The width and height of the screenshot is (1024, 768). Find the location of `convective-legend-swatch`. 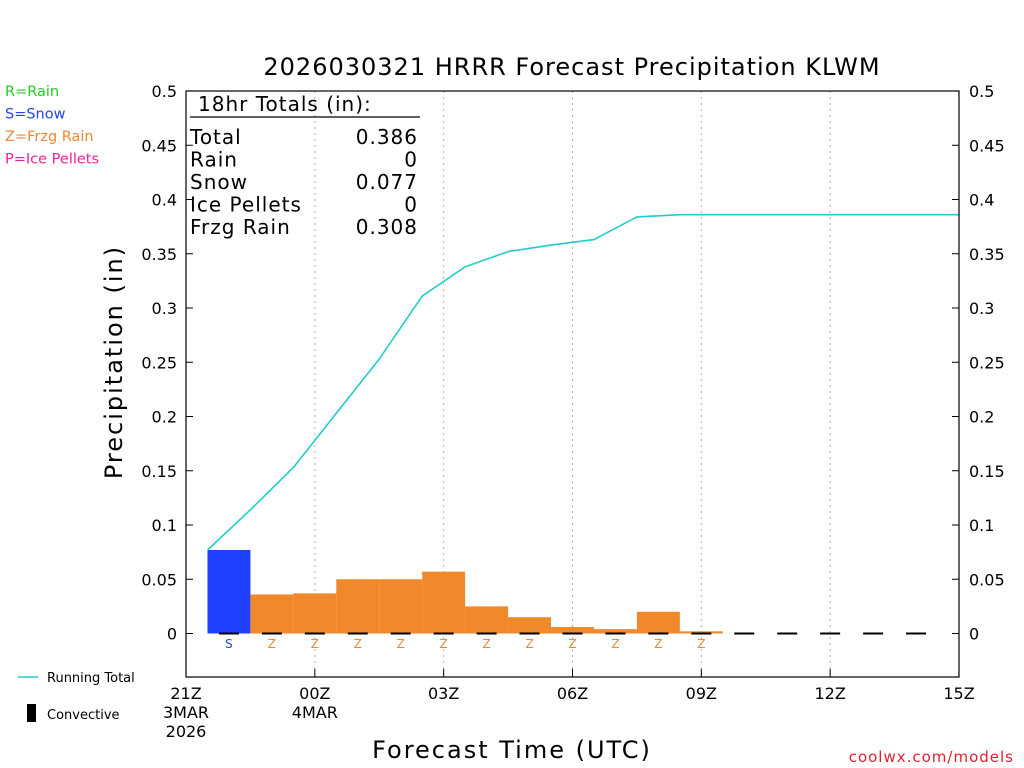

convective-legend-swatch is located at coordinates (31, 713).